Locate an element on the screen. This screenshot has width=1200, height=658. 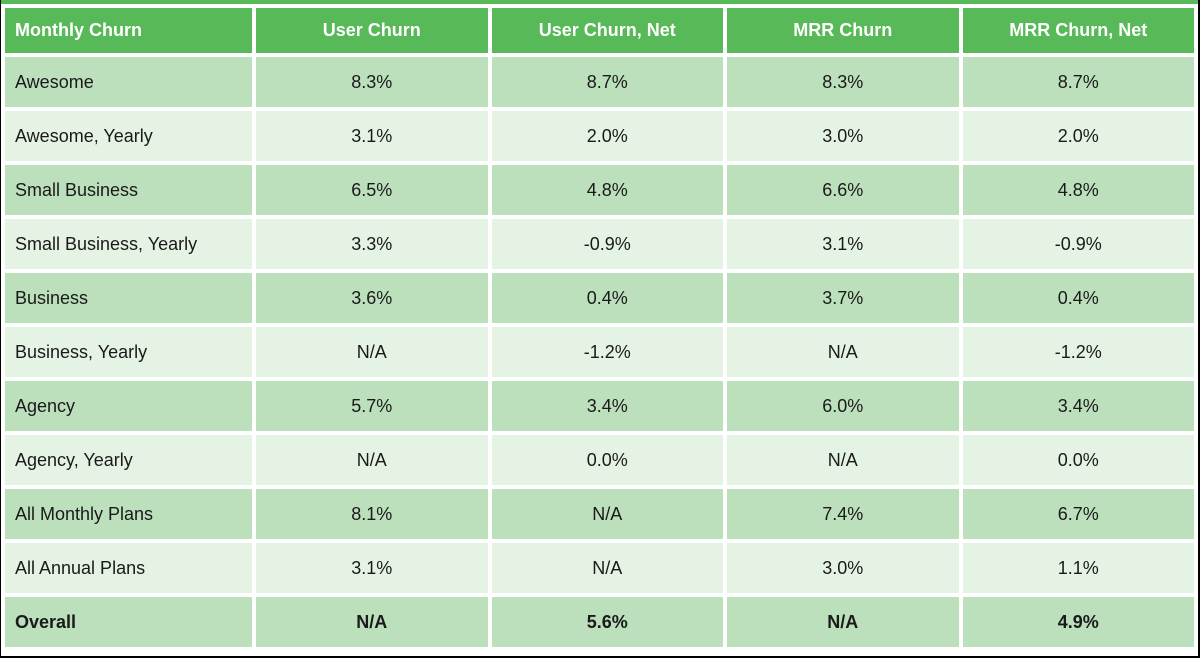
table-row: Small Business, Yearly 3.3% -0.9% 3.1% -0.9% is located at coordinates (599, 244).